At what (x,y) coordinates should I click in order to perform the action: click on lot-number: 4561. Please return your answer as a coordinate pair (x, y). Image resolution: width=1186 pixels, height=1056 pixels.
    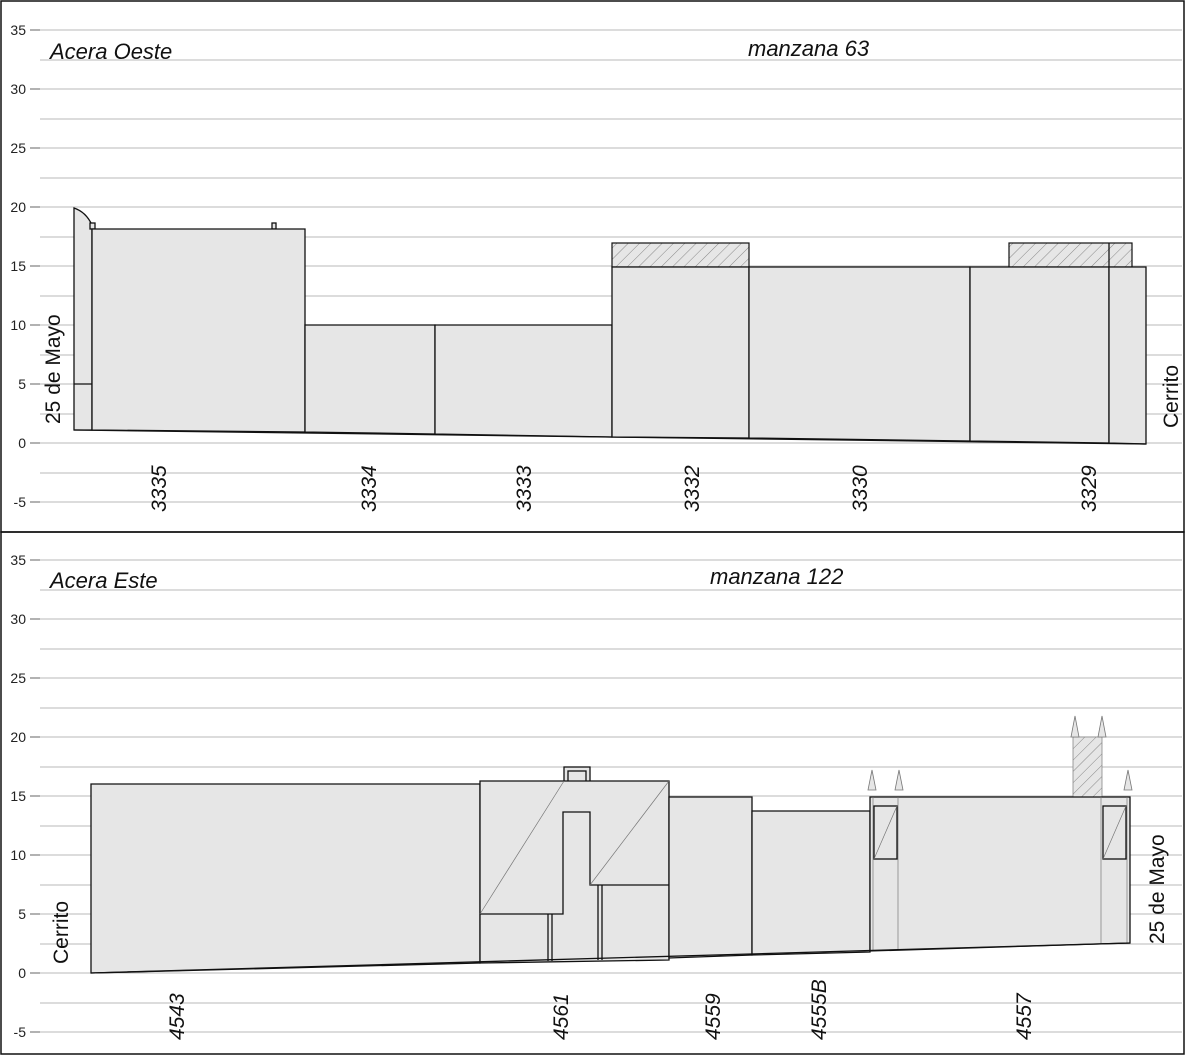
    Looking at the image, I should click on (561, 1016).